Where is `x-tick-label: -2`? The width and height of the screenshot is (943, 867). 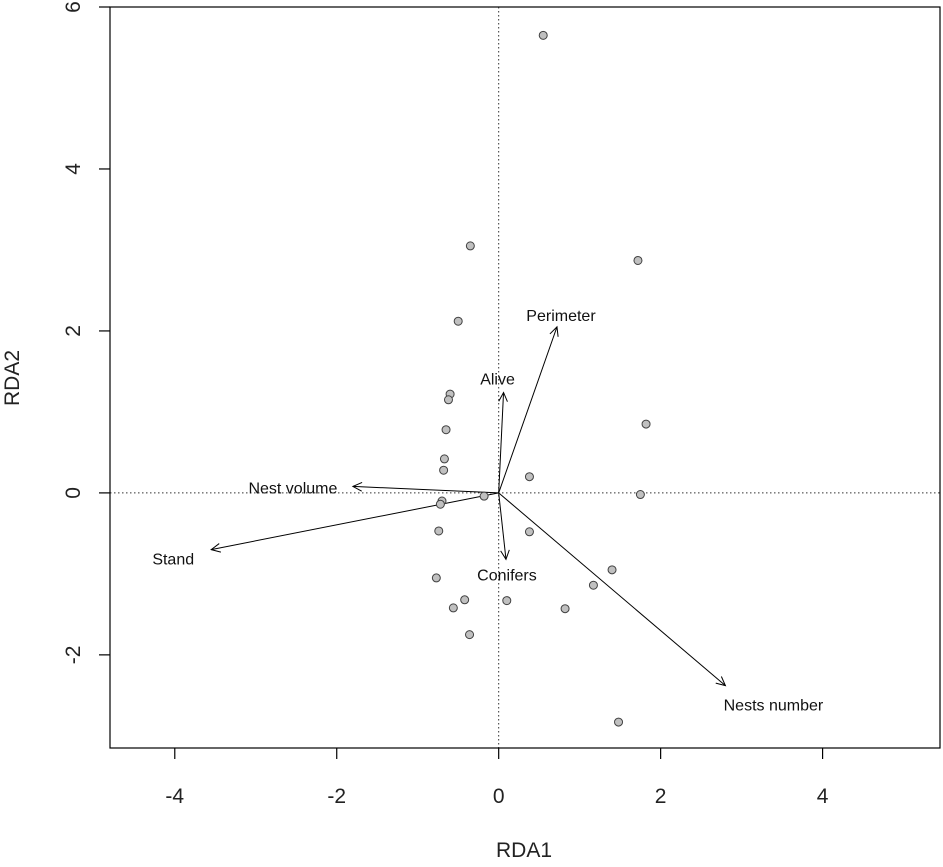
x-tick-label: -2 is located at coordinates (336, 796).